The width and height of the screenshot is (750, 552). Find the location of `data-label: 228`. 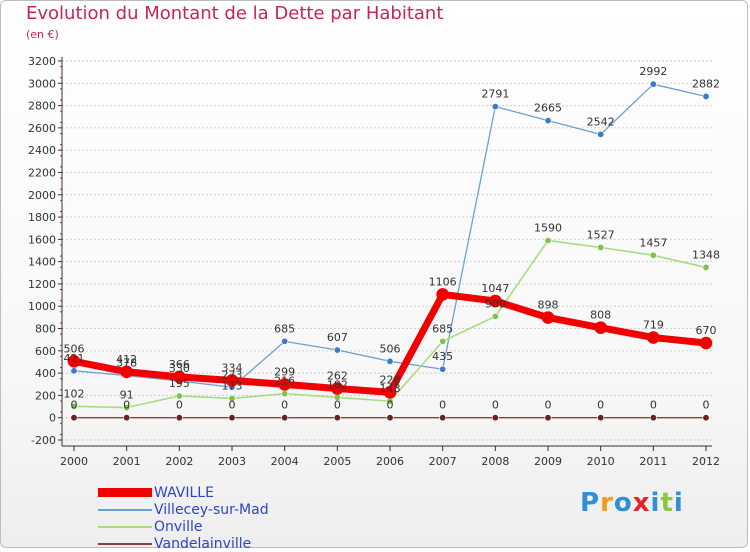

data-label: 228 is located at coordinates (390, 379).